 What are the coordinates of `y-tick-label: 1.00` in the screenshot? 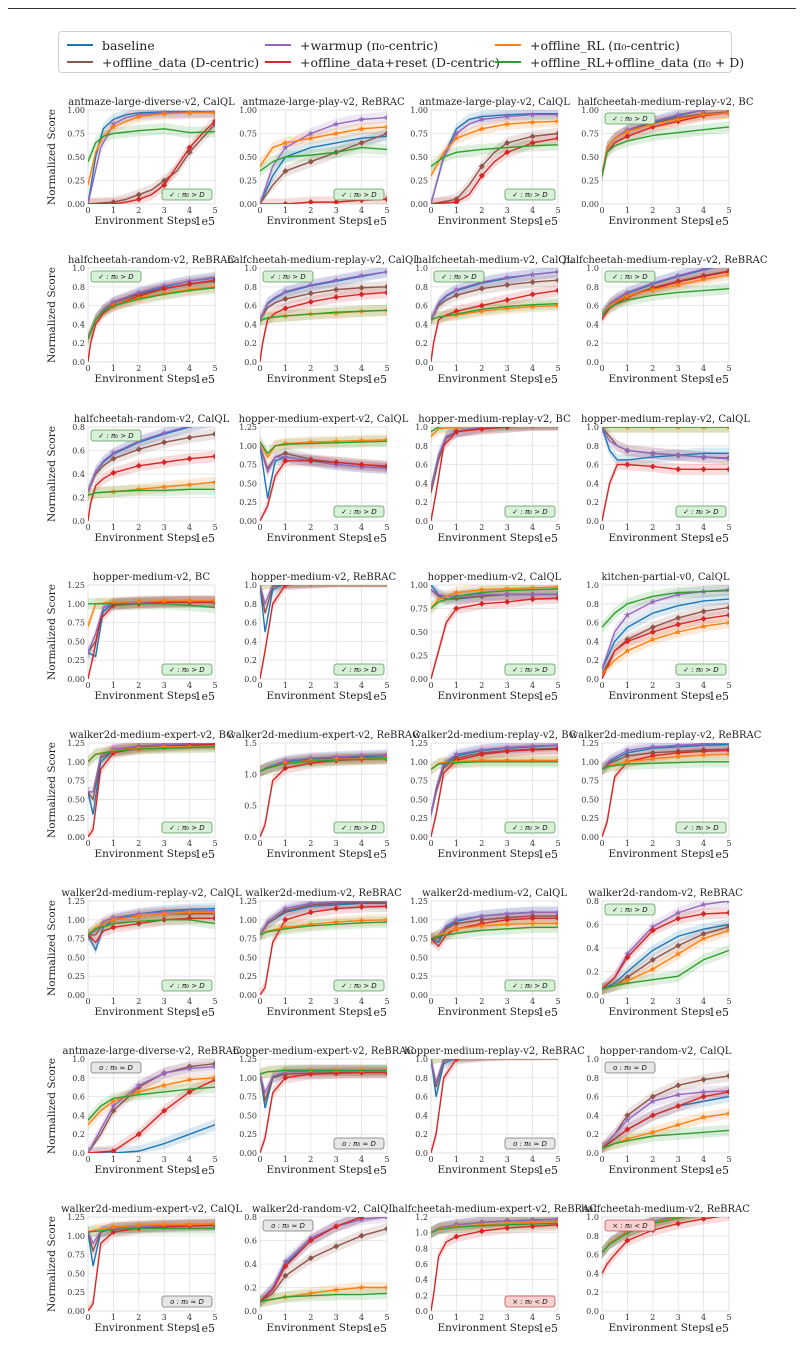 It's located at (590, 110).